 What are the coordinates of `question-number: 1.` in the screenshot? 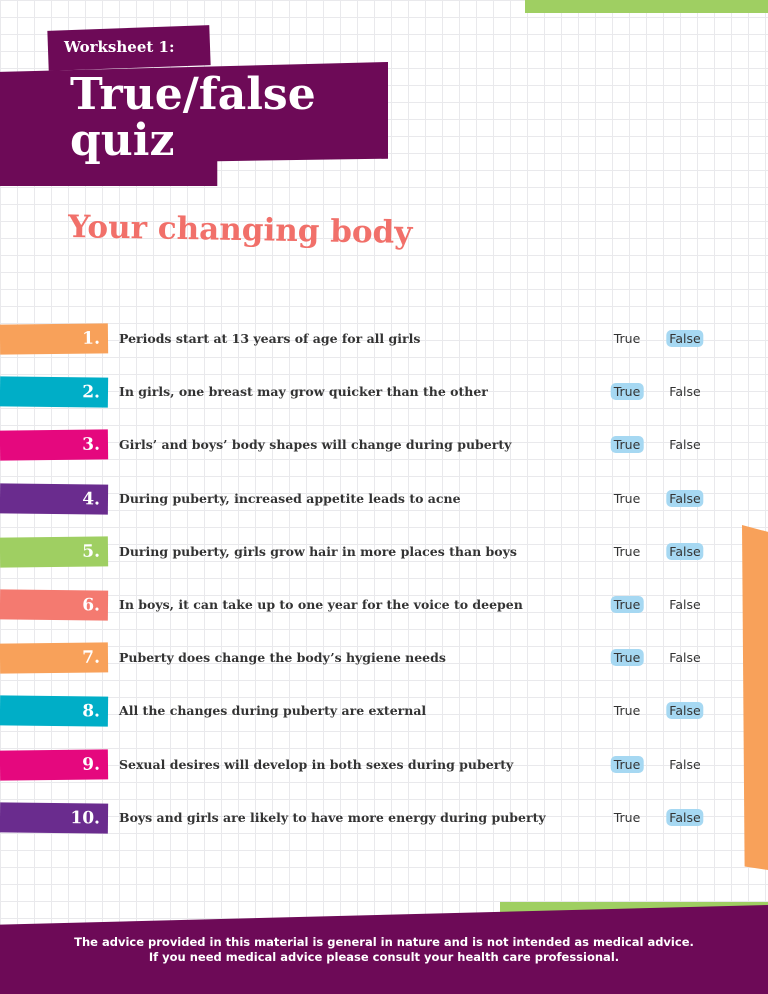 It's located at (54, 339).